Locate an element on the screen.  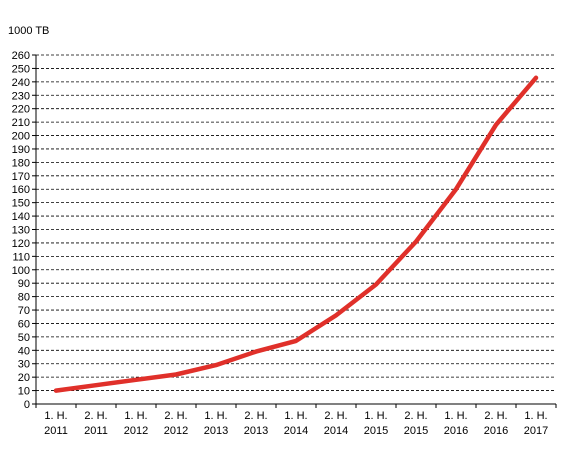
y-tick-label: 10 is located at coordinates (24, 392).